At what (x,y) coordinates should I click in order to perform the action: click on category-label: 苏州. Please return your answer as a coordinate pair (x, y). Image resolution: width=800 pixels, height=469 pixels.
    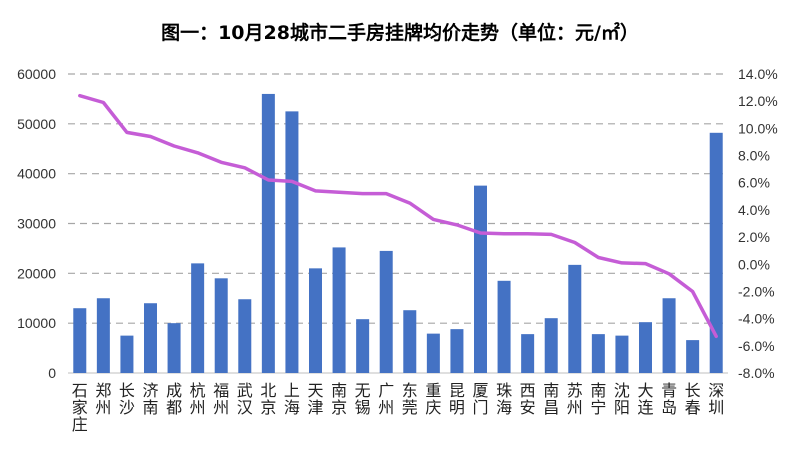
    Looking at the image, I should click on (575, 399).